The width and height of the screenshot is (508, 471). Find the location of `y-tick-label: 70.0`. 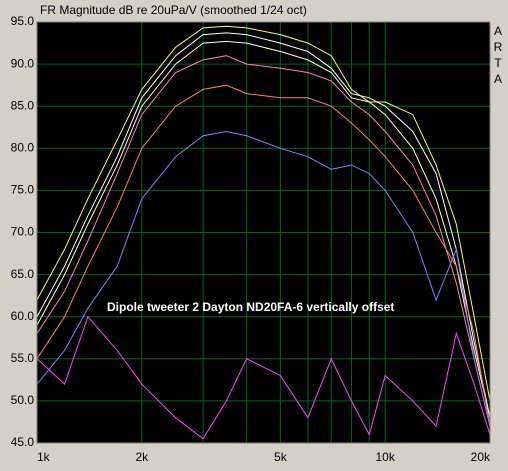

y-tick-label: 70.0 is located at coordinates (23, 232).